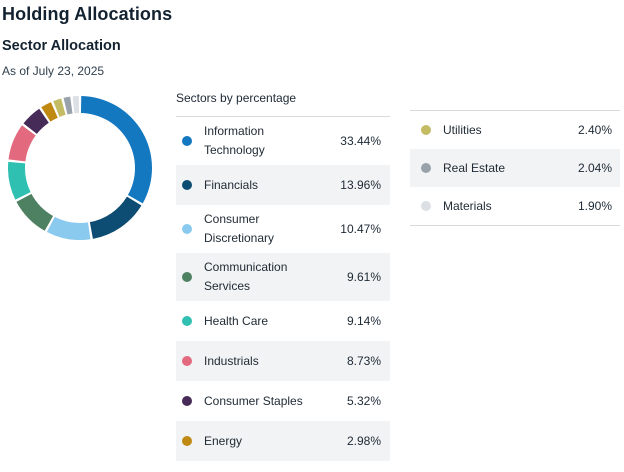 The height and width of the screenshot is (472, 624). I want to click on legend-title: Sectors by percentage, so click(236, 98).